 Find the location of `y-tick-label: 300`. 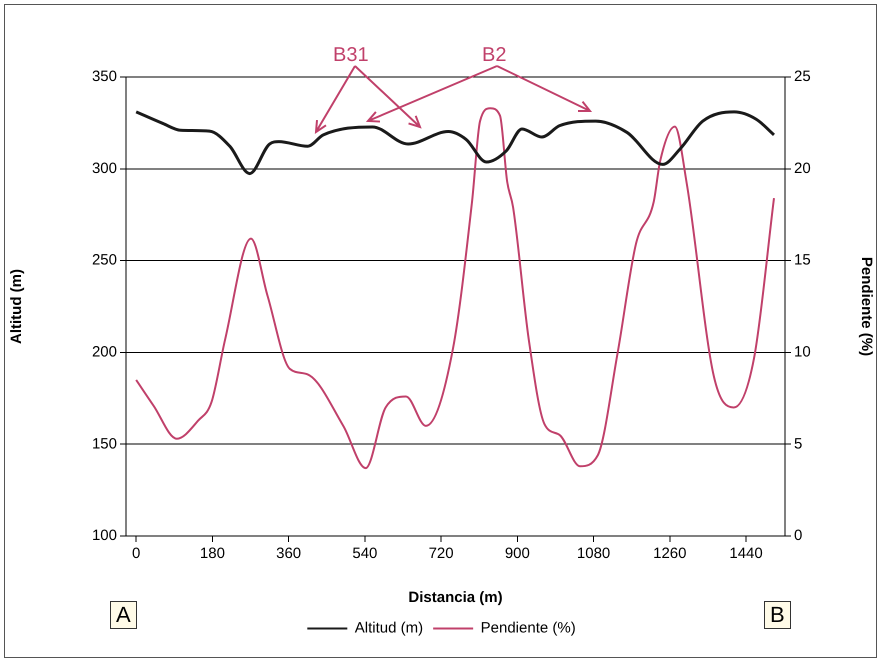

y-tick-label: 300 is located at coordinates (104, 168).